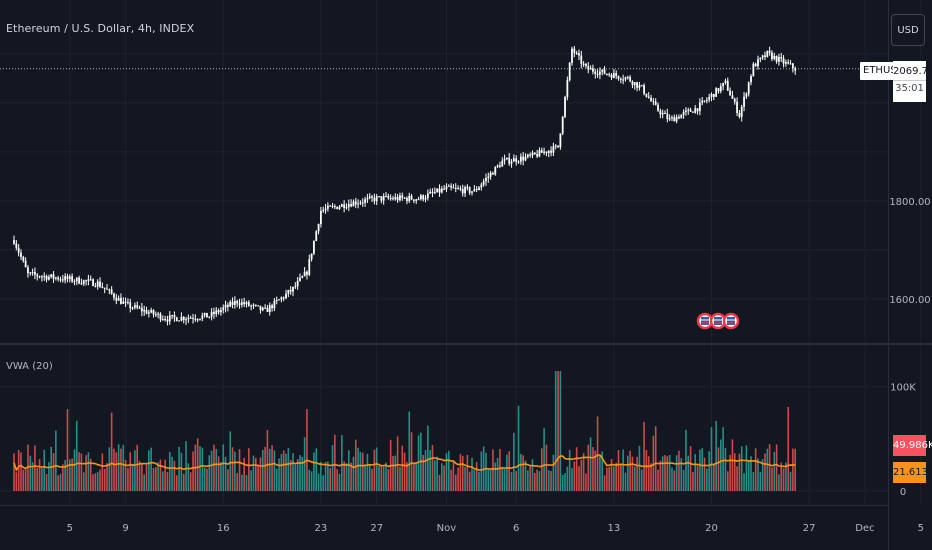  What do you see at coordinates (731, 321) in the screenshot?
I see `event-marker-icon` at bounding box center [731, 321].